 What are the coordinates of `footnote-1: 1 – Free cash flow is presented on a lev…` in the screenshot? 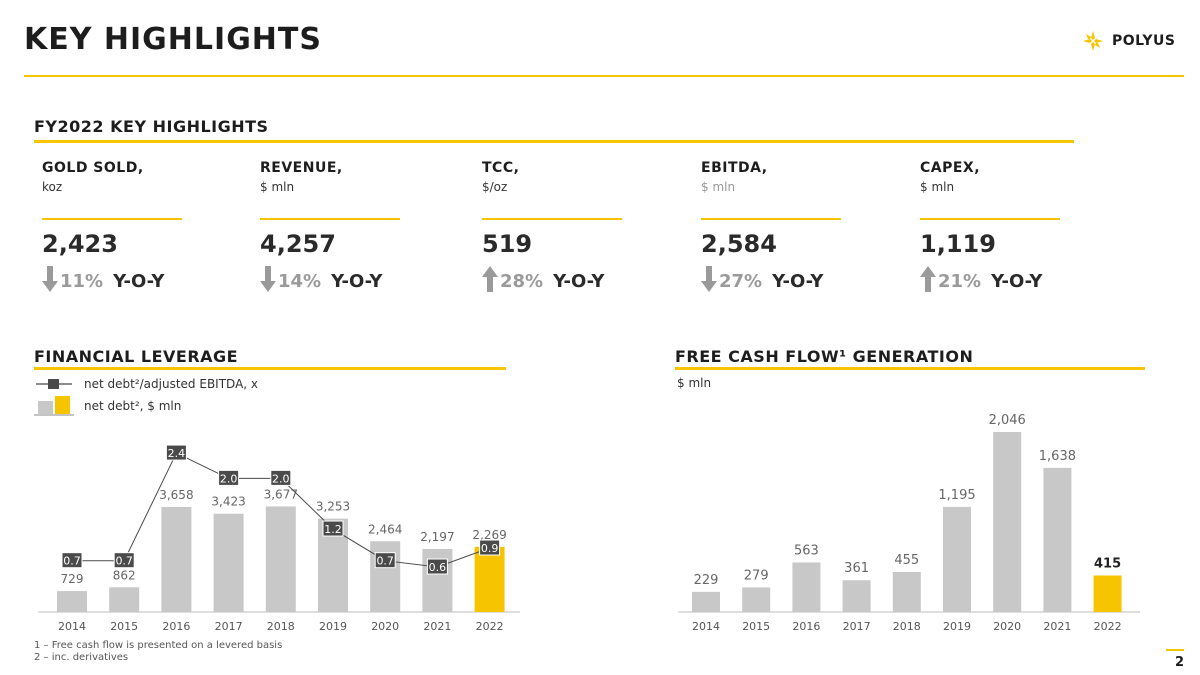 It's located at (158, 645).